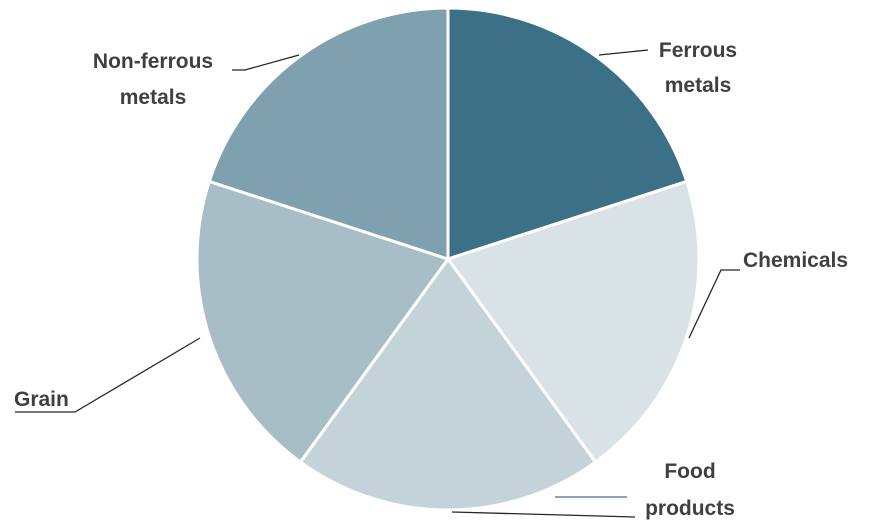 The height and width of the screenshot is (522, 869). Describe the element at coordinates (690, 508) in the screenshot. I see `slice-label-food-products: products` at that location.